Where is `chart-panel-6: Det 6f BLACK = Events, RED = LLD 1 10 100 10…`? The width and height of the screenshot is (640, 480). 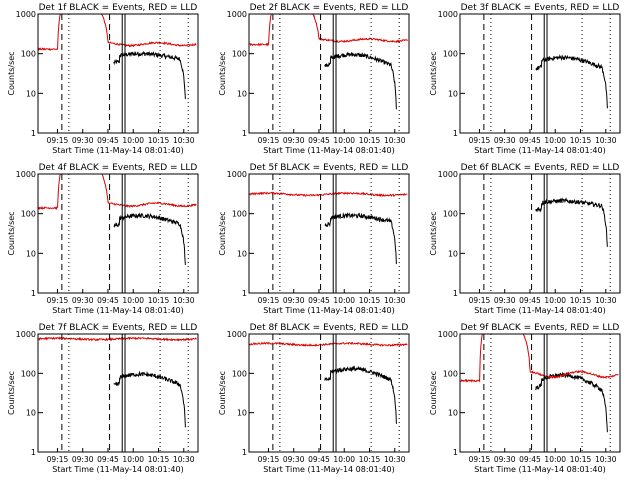
chart-panel-6: Det 6f BLACK = Events, RED = LLD 1 10 100 10… is located at coordinates (525, 239).